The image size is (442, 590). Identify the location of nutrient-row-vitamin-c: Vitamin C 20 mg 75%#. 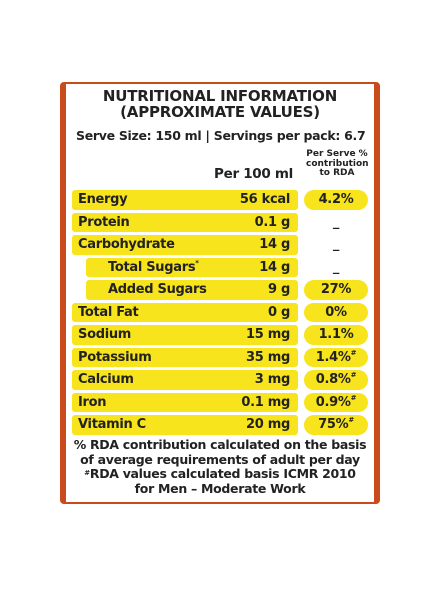
(220, 424).